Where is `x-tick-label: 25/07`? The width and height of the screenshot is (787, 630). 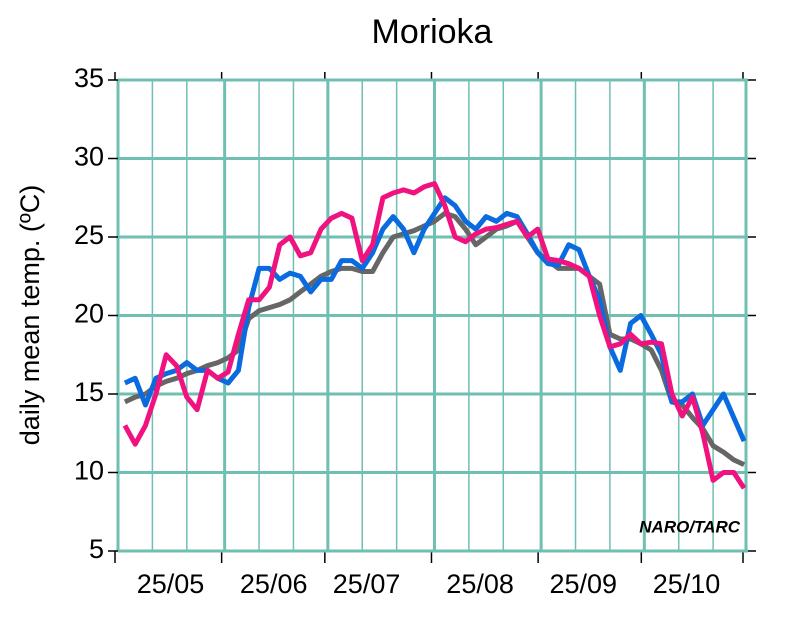 x-tick-label: 25/07 is located at coordinates (367, 584).